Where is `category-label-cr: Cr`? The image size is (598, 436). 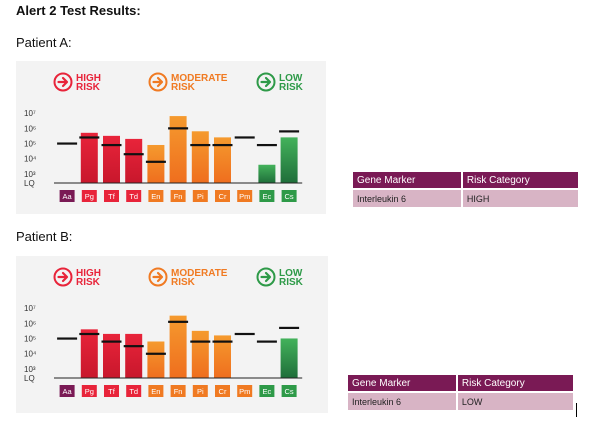
category-label-cr: Cr is located at coordinates (222, 391).